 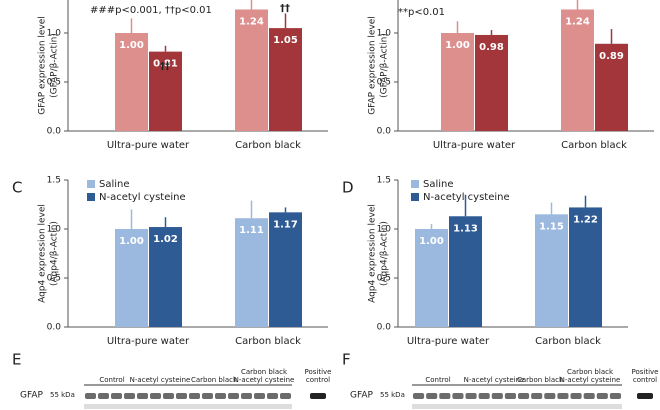 I want to click on value-label: 1.11, so click(x=251, y=230).